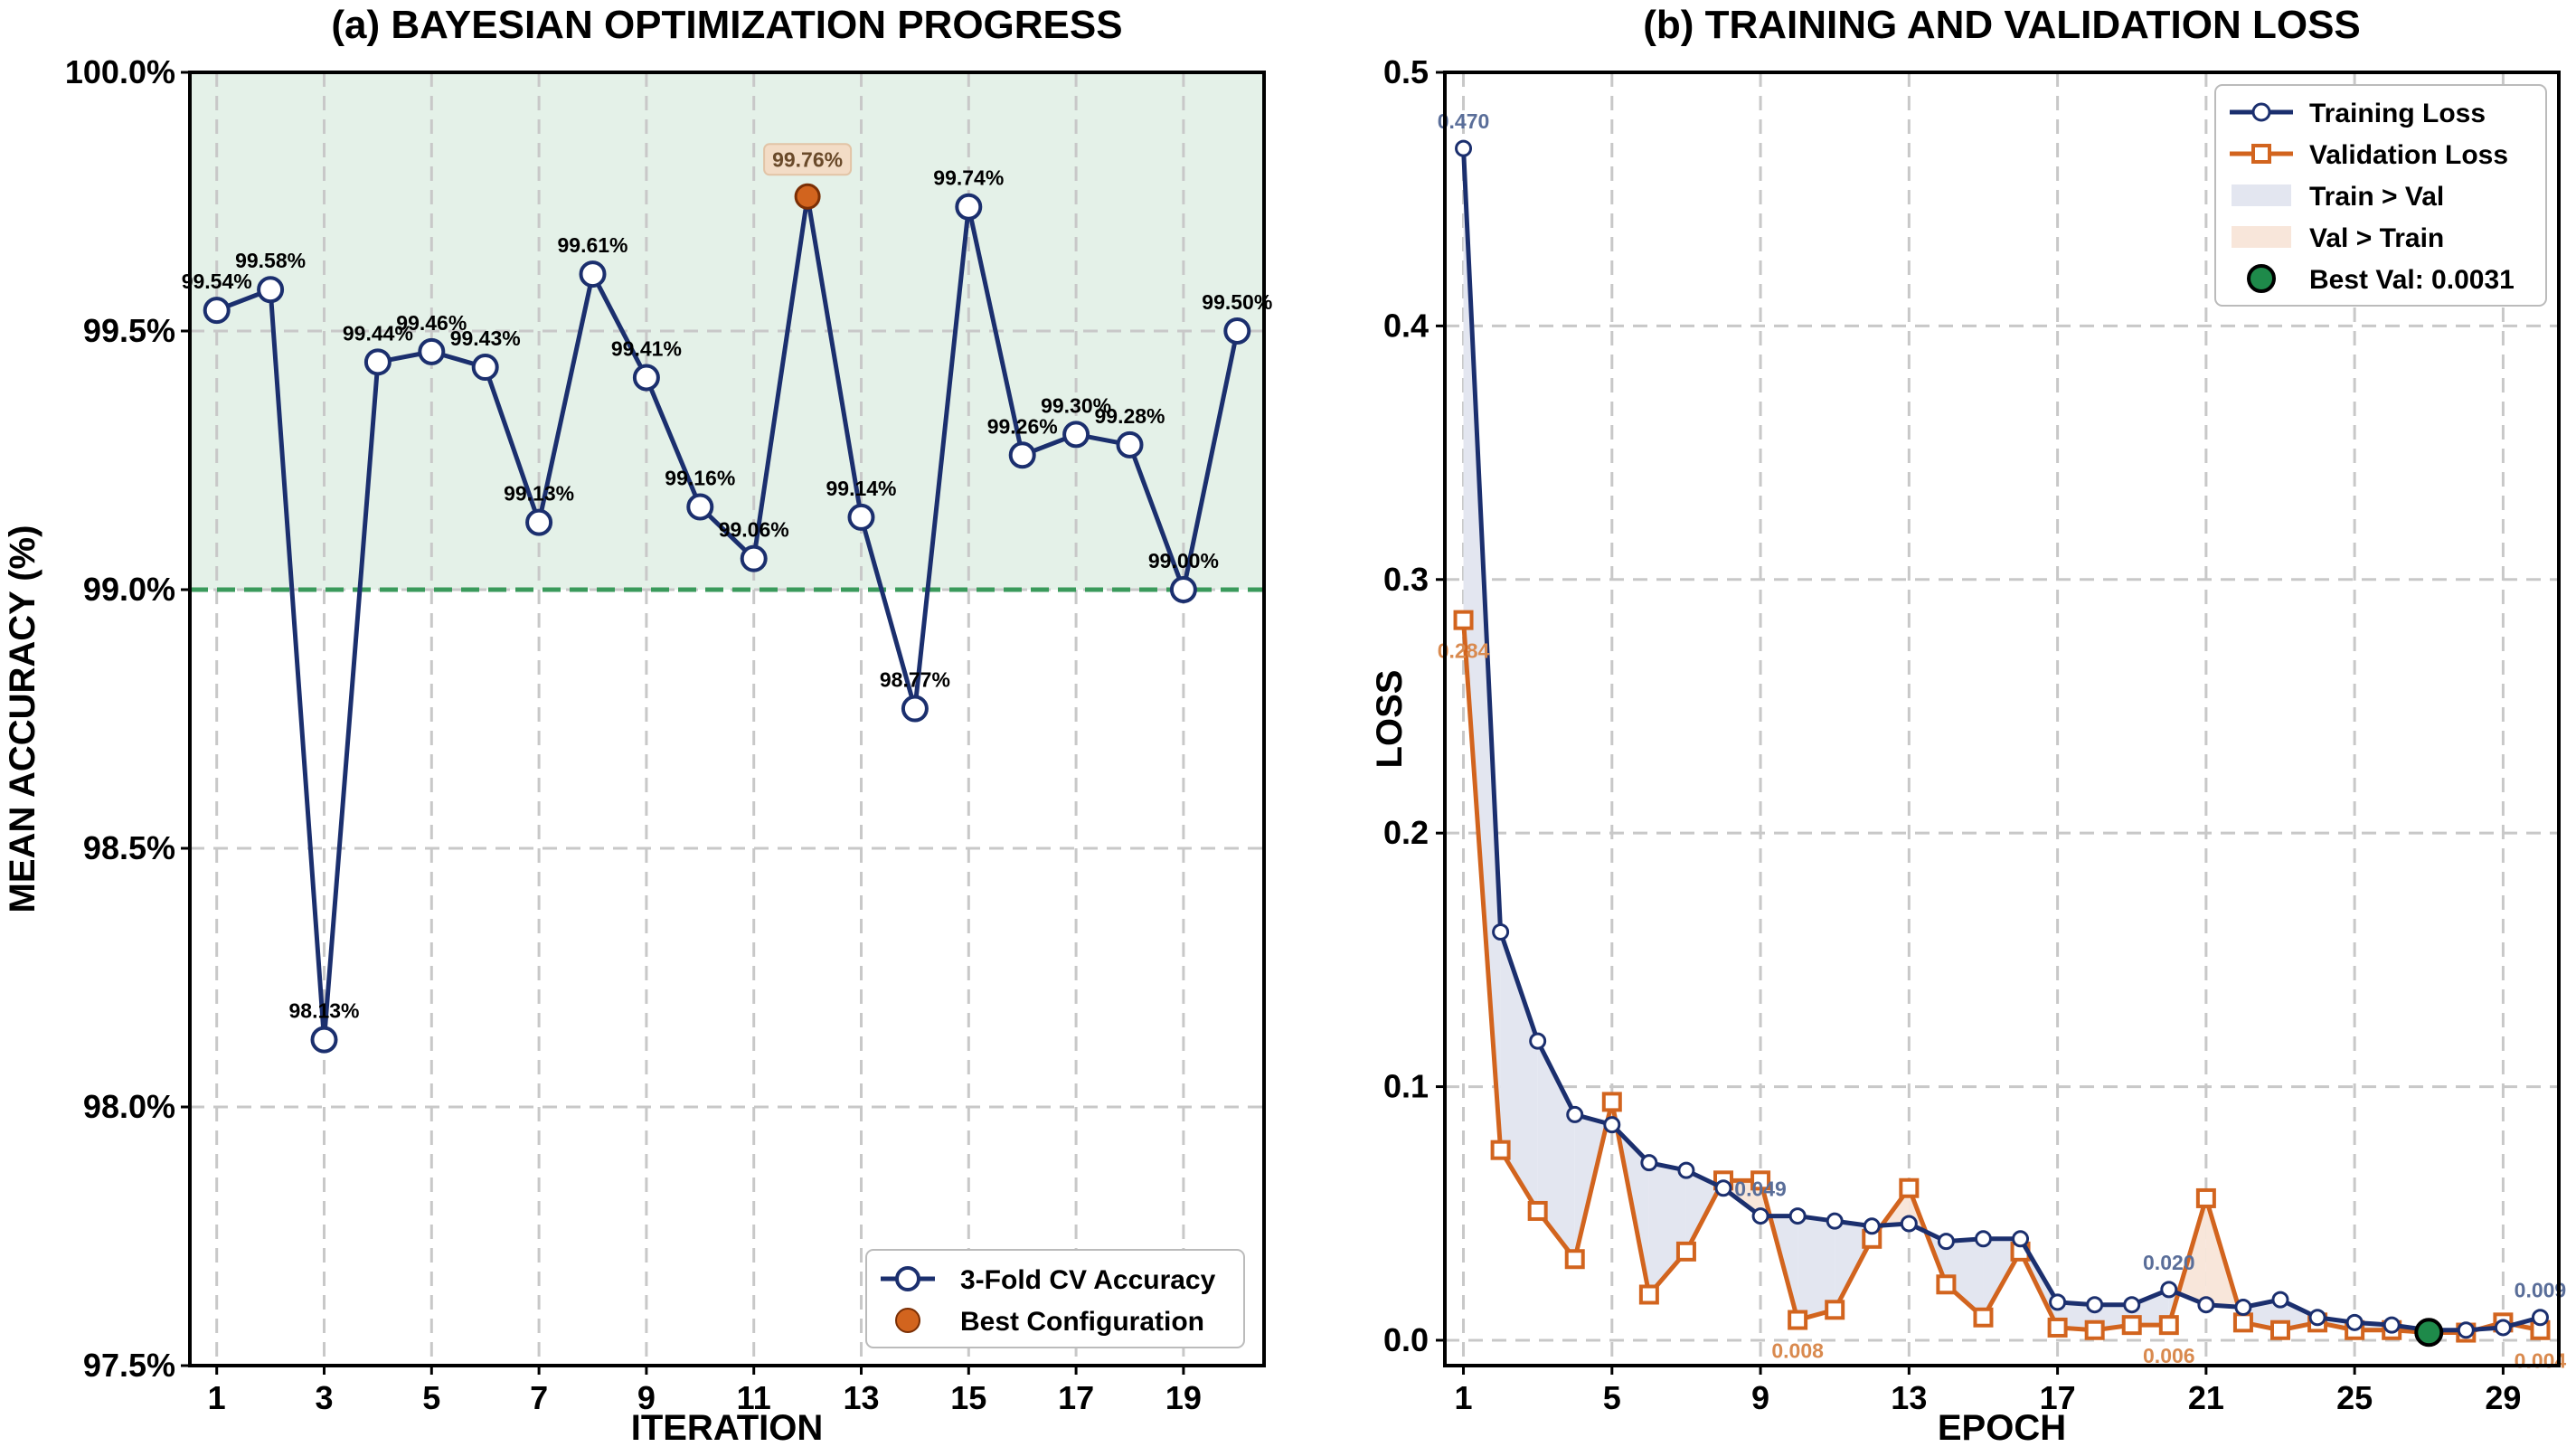 The height and width of the screenshot is (1447, 2576). What do you see at coordinates (1023, 426) in the screenshot?
I see `data-label: 99.26%` at bounding box center [1023, 426].